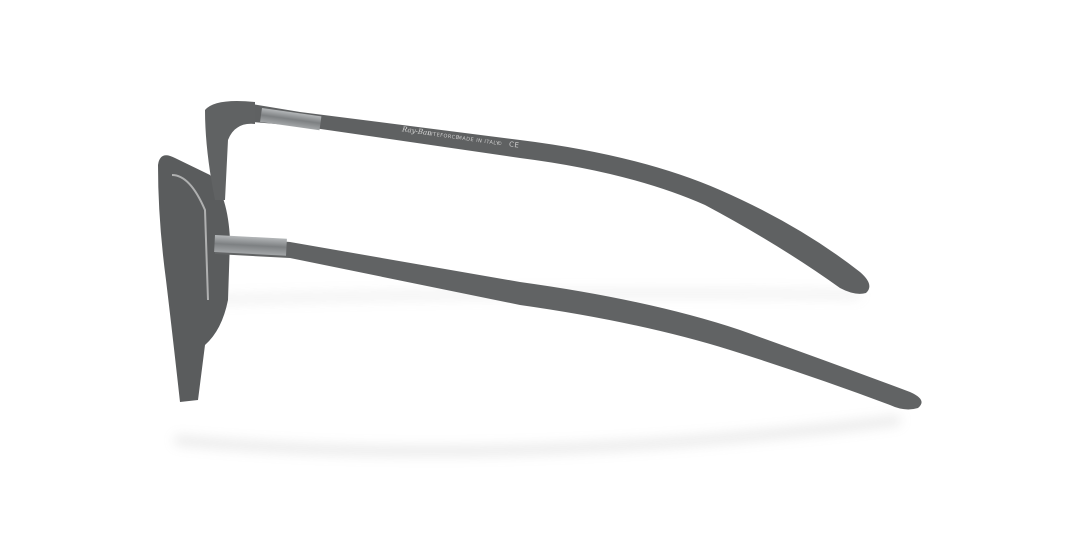 Image resolution: width=1080 pixels, height=540 pixels. Describe the element at coordinates (190, 237) in the screenshot. I see `lens-edge` at that location.